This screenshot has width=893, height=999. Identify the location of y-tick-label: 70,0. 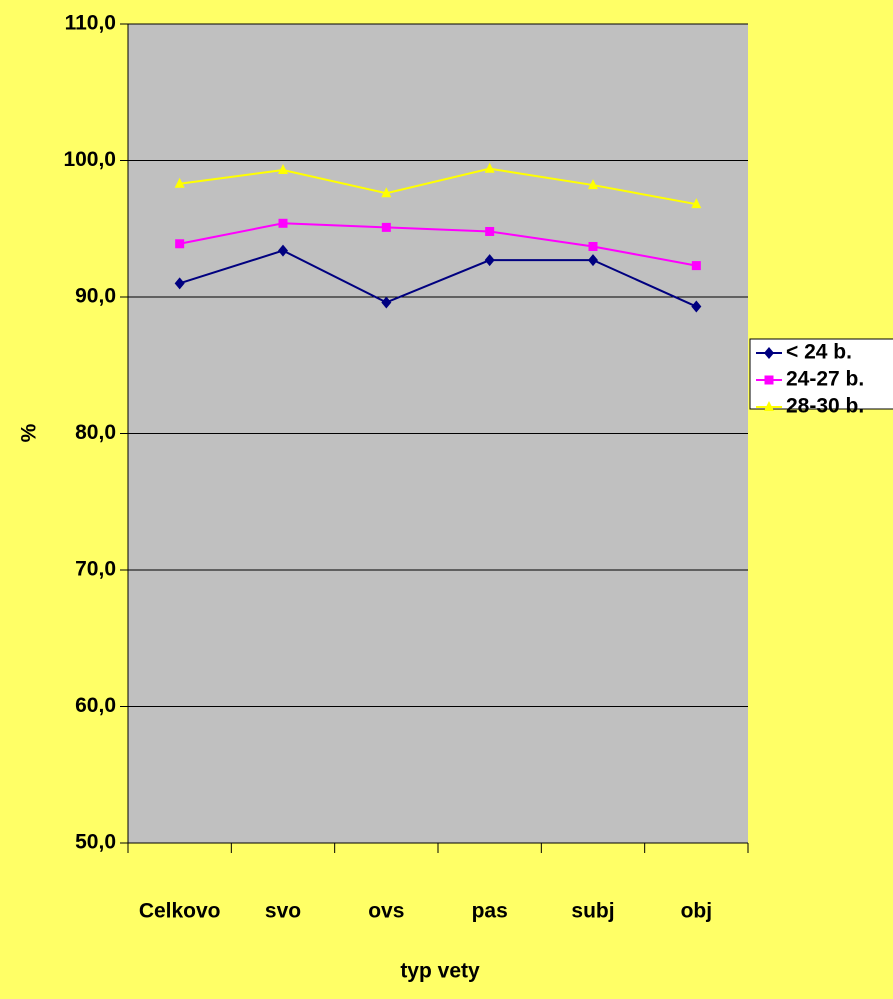
(95, 569).